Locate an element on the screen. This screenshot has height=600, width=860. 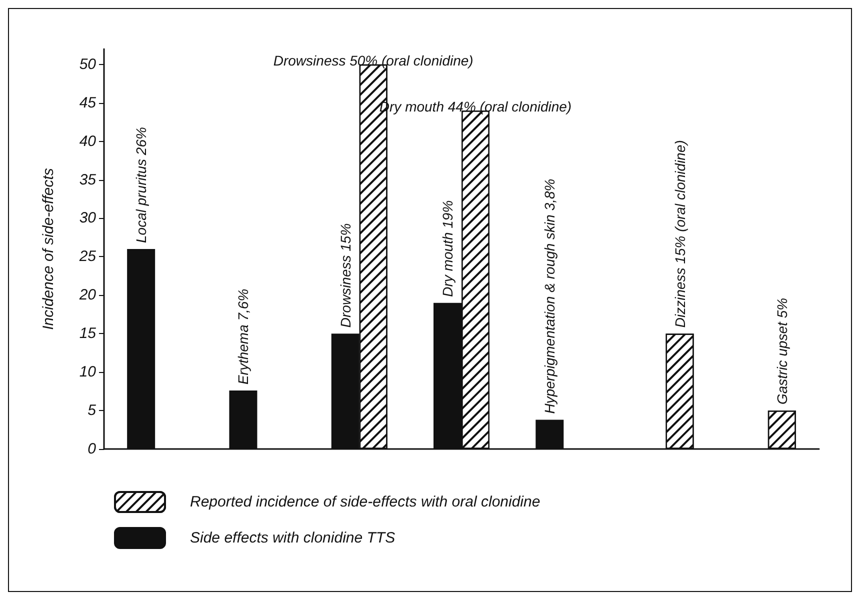
y-tick-label: 15 is located at coordinates (88, 333).